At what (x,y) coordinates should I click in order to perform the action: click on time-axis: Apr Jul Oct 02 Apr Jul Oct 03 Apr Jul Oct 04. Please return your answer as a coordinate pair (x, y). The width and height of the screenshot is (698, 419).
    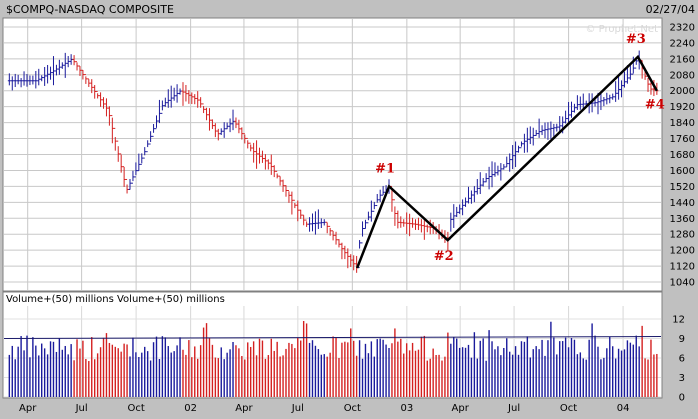
    Looking at the image, I should click on (324, 408).